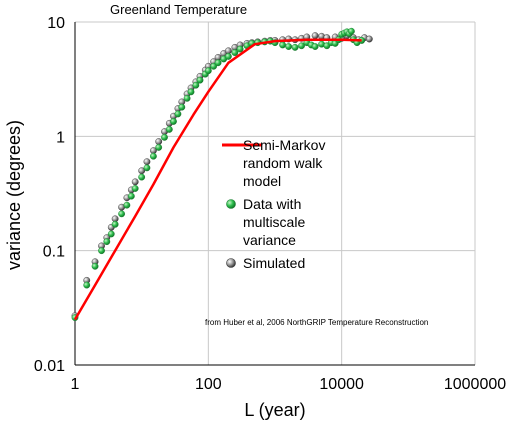 This screenshot has height=427, width=512. Describe the element at coordinates (231, 204) in the screenshot. I see `legend-swatch-data` at that location.